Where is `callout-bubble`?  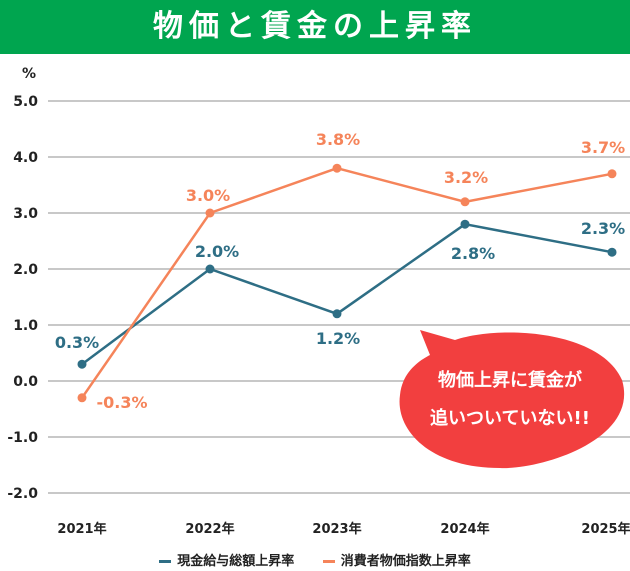 callout-bubble is located at coordinates (512, 399).